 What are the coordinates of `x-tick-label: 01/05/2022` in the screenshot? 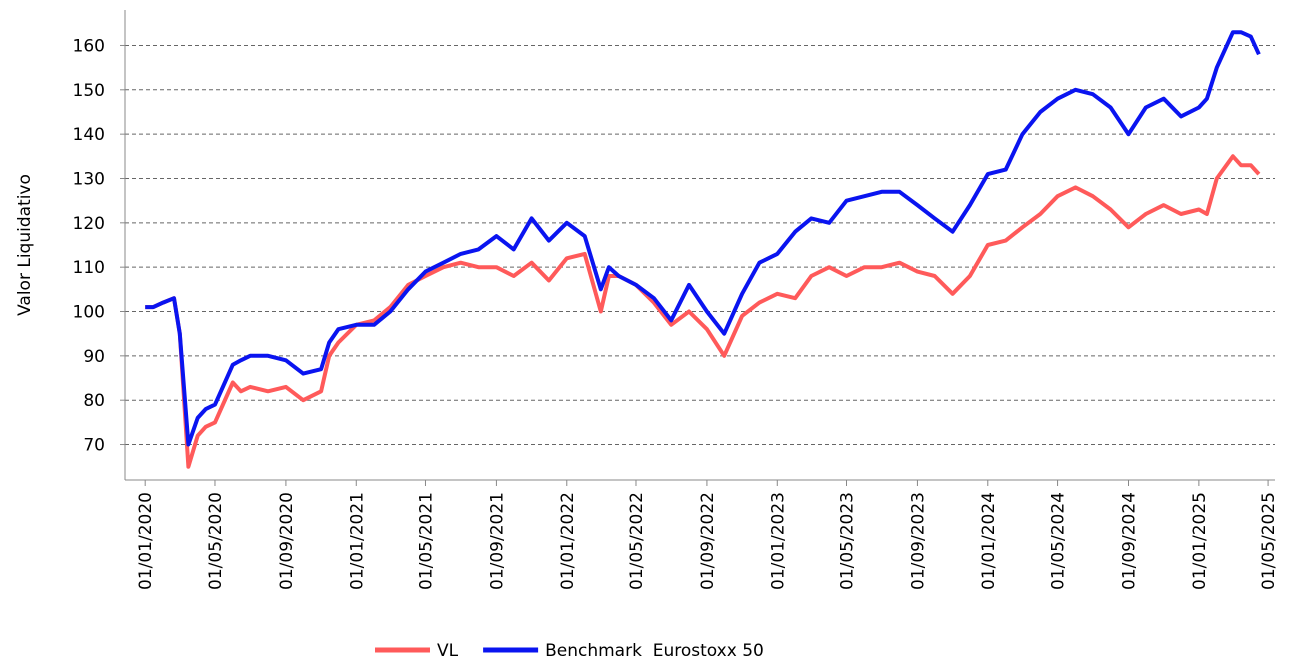 It's located at (637, 541).